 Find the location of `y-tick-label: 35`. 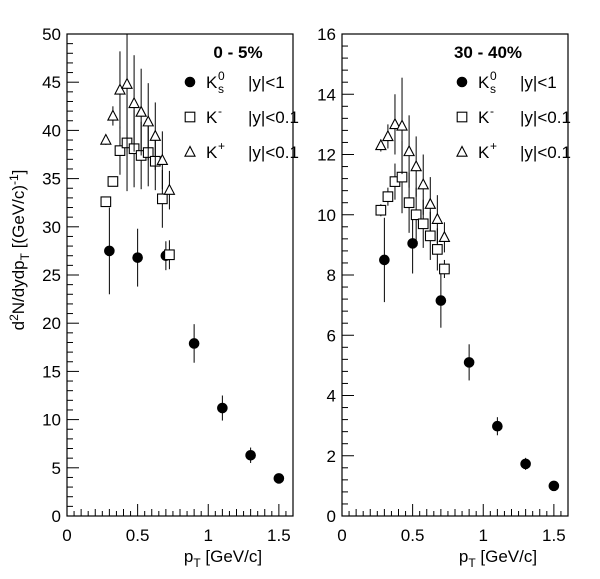

y-tick-label: 35 is located at coordinates (51, 179).